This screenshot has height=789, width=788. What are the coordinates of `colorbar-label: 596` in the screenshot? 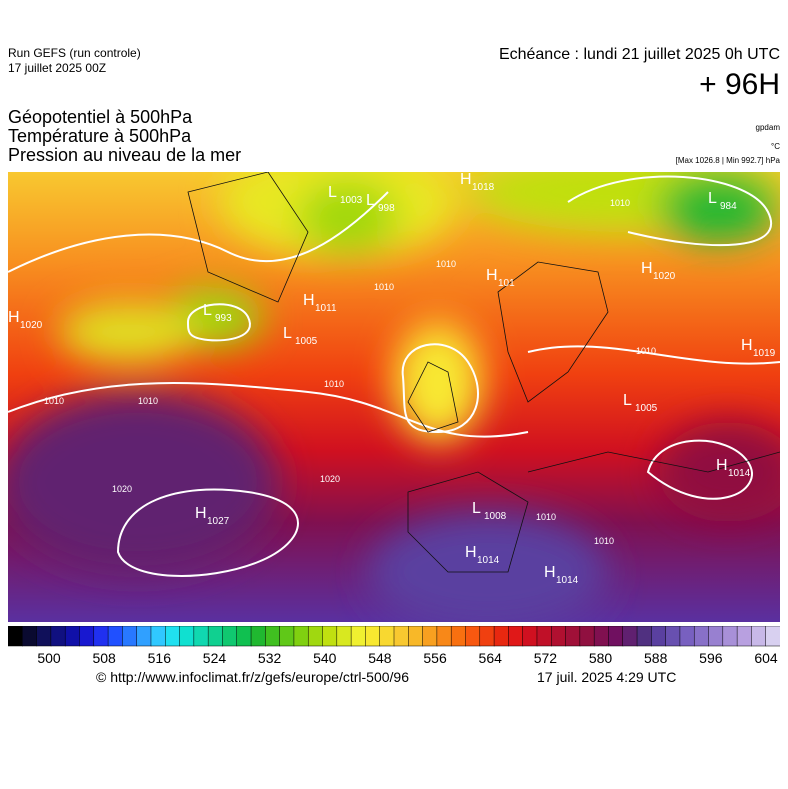 It's located at (711, 658).